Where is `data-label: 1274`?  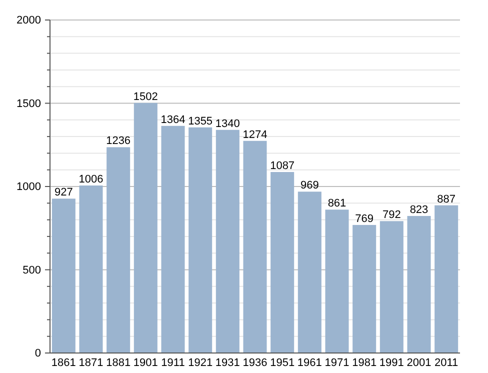 data-label: 1274 is located at coordinates (255, 134).